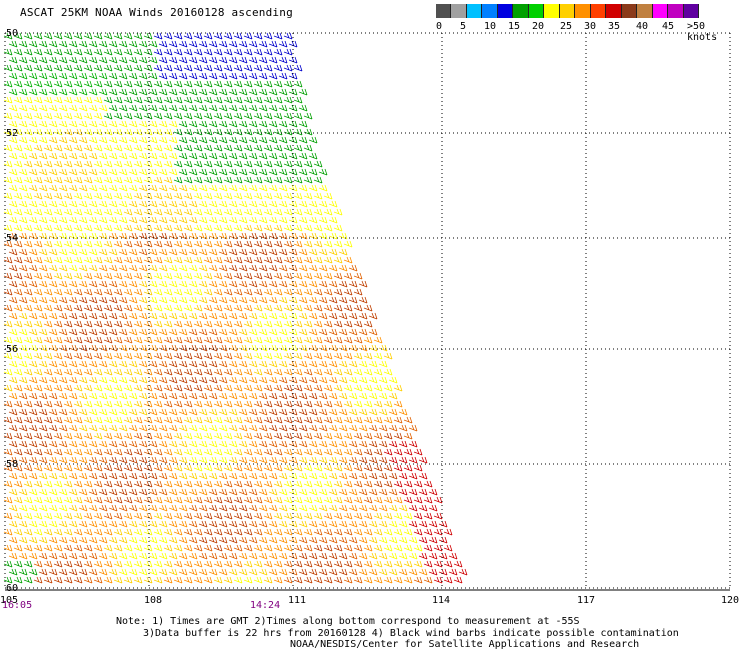 This screenshot has height=650, width=740. Describe the element at coordinates (614, 26) in the screenshot. I see `legend-label-35: 35` at that location.